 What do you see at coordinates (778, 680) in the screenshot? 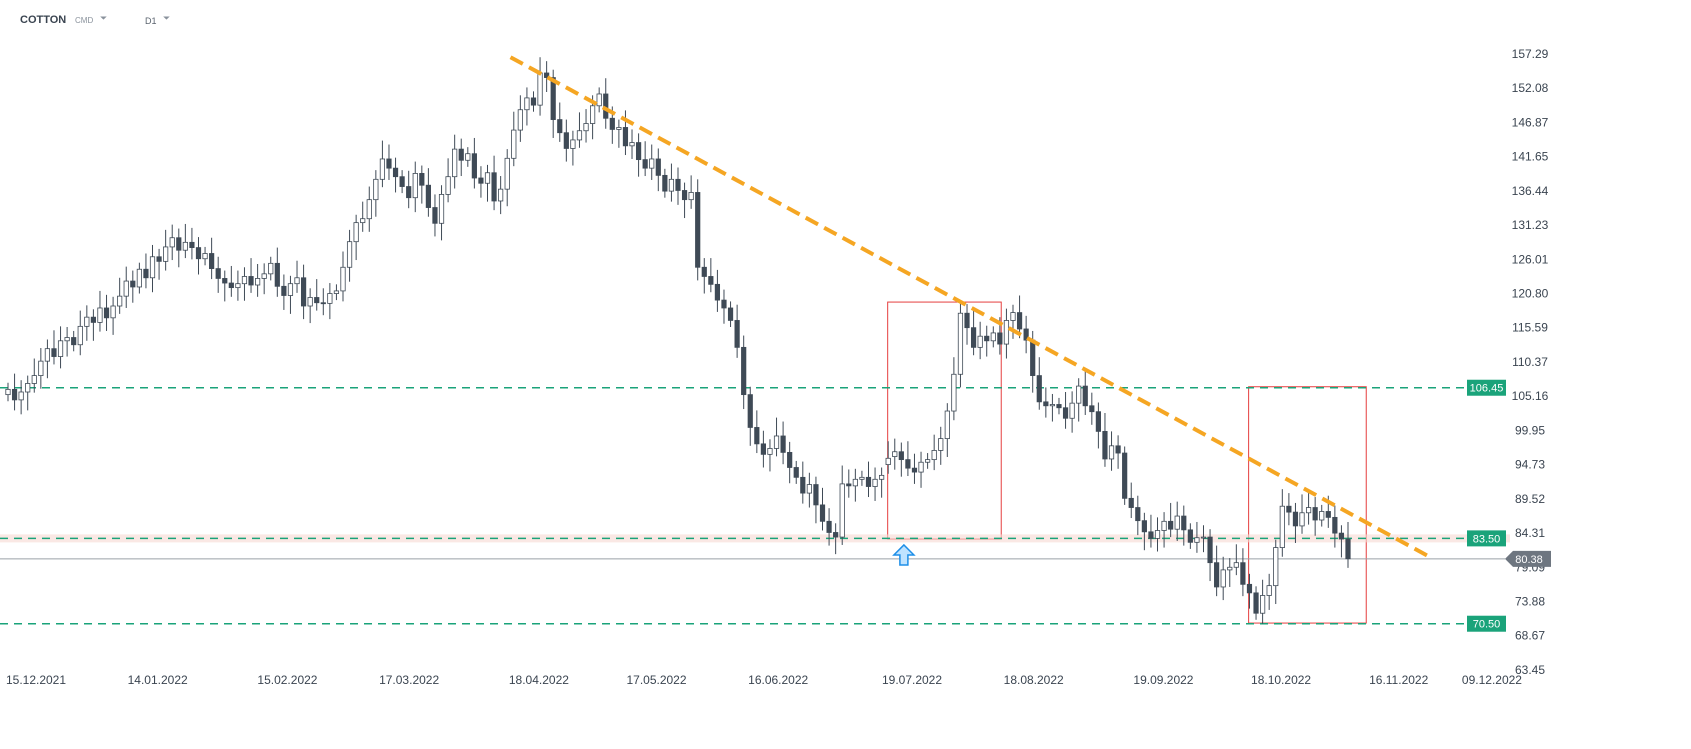
I see `x-tick-label: 16.06.2022` at bounding box center [778, 680].